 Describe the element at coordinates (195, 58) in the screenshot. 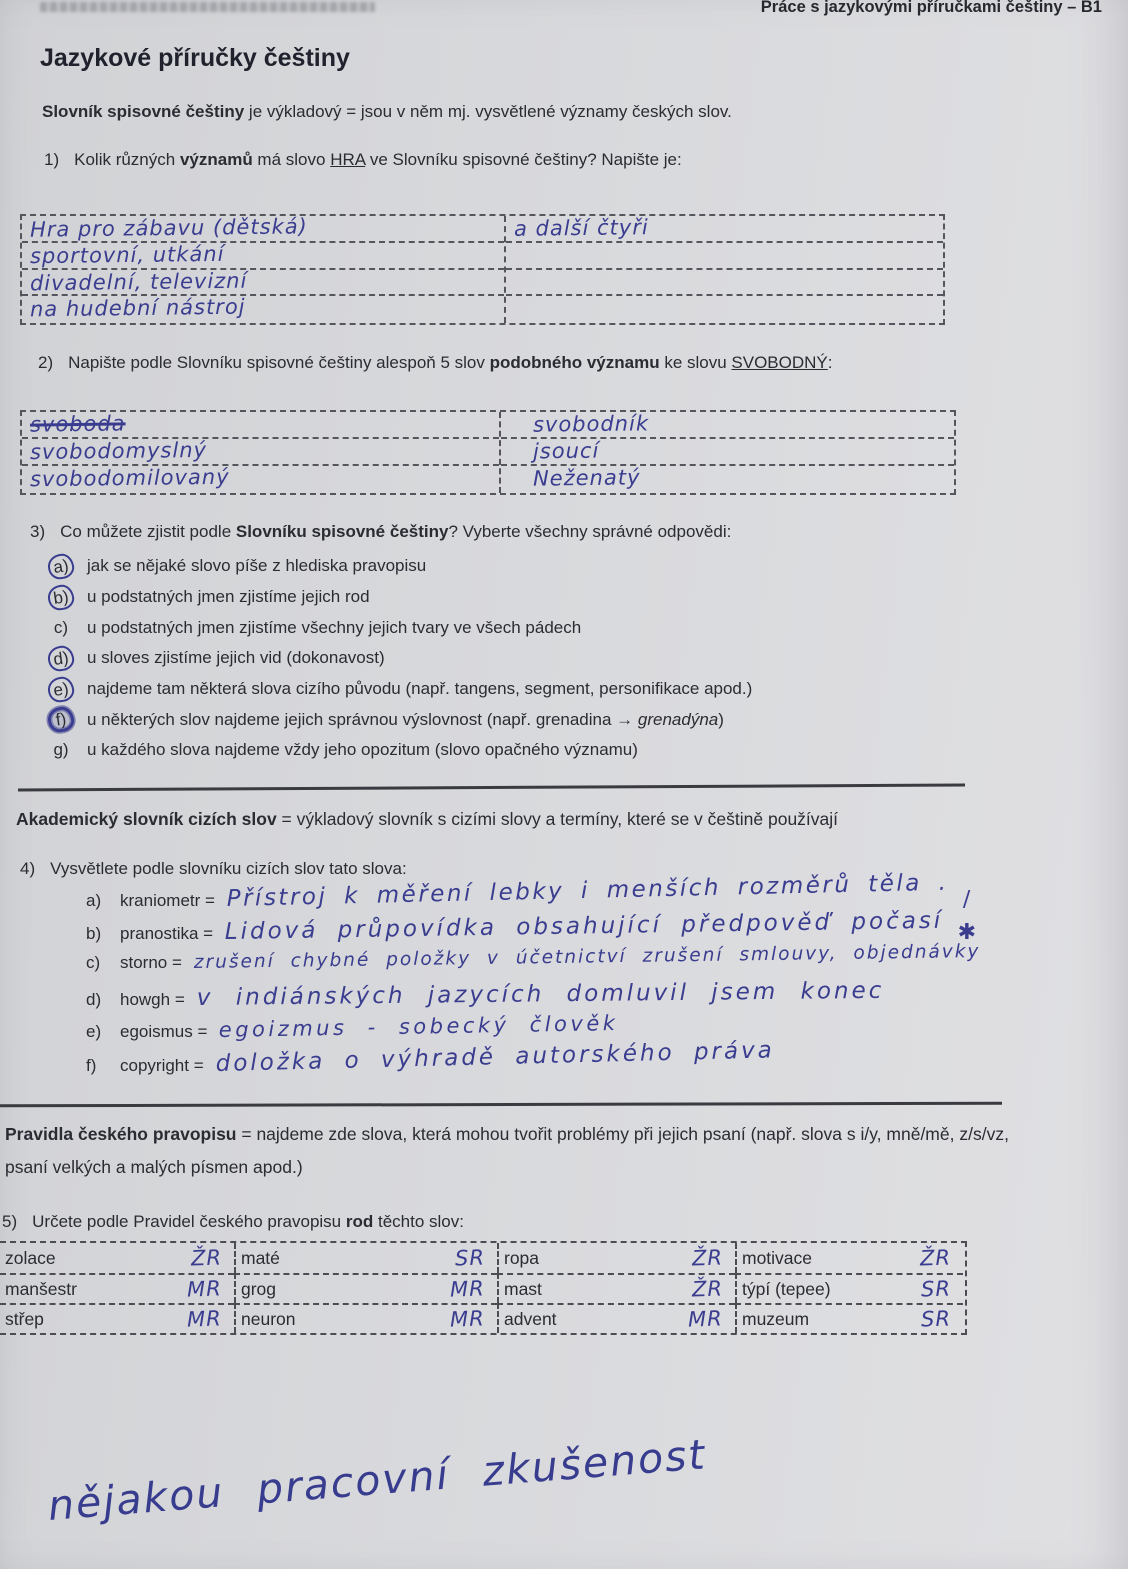

I see `page-title: Jazykové příručky češtiny` at that location.